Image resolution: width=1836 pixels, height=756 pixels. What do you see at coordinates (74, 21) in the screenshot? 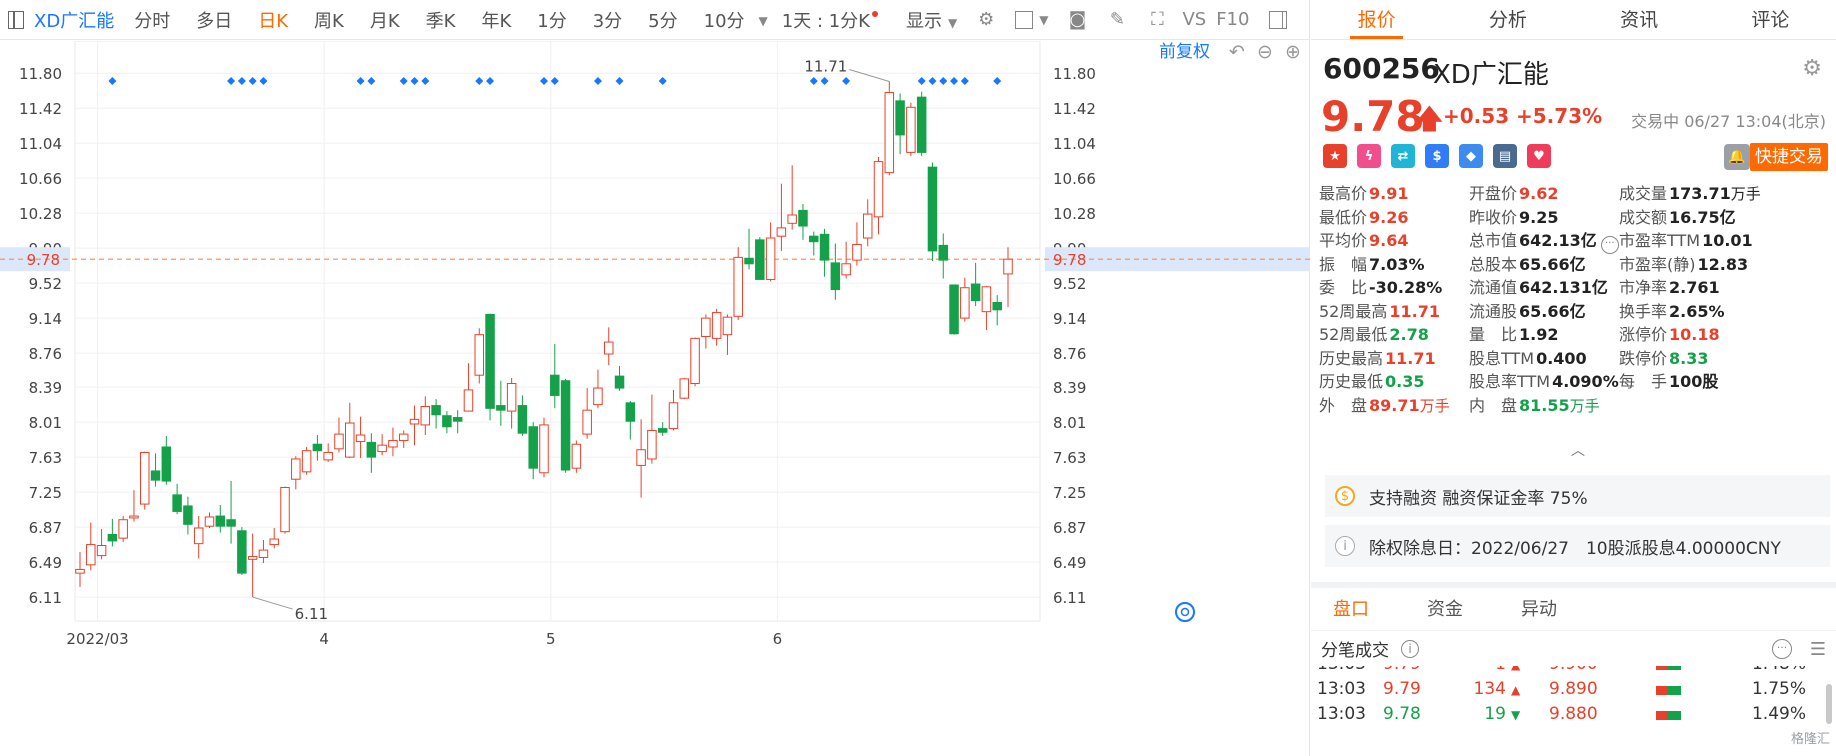
I see `stock-name: XD广汇能` at bounding box center [74, 21].